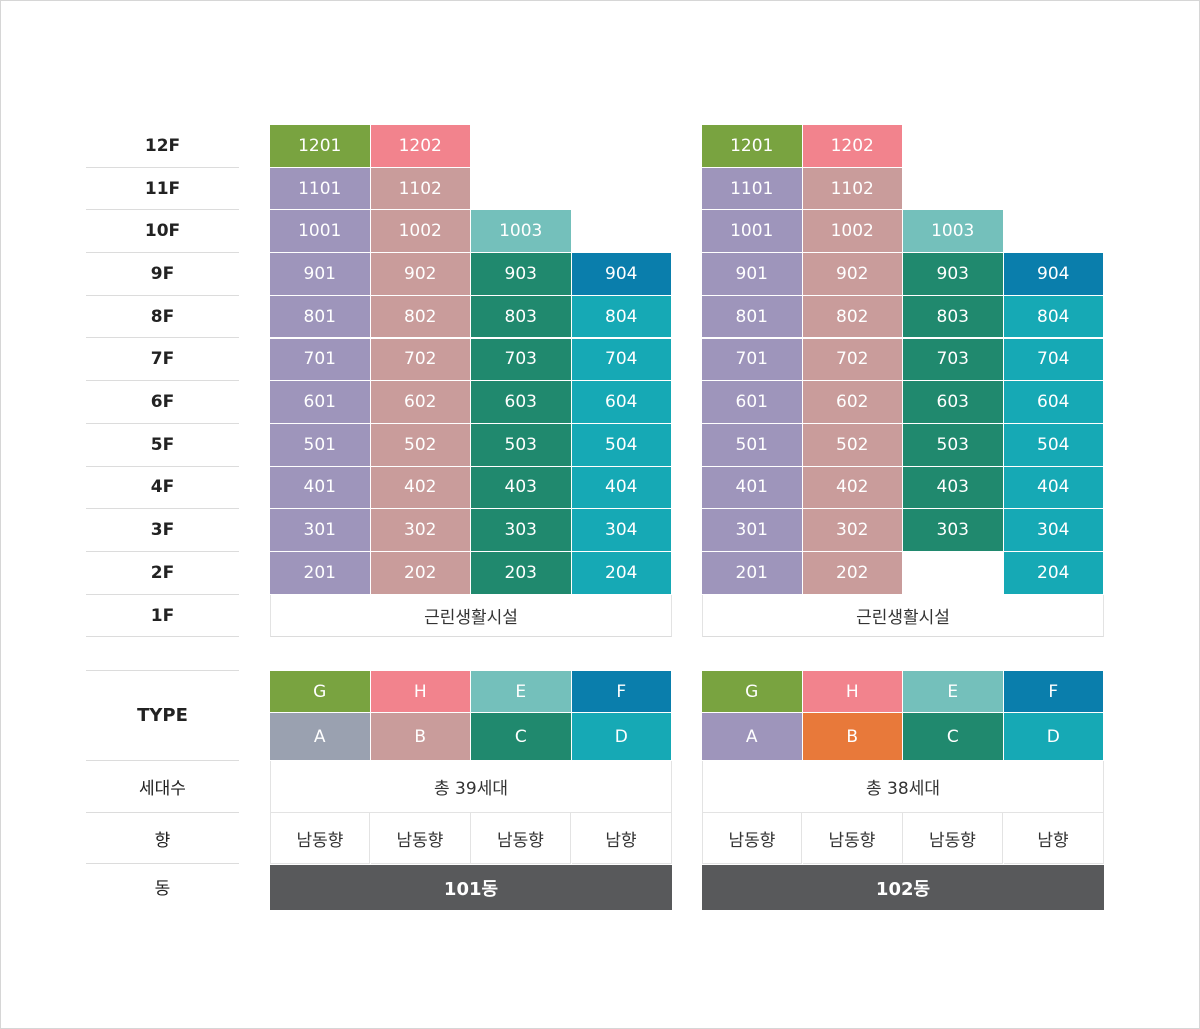  I want to click on unit-cell: 504, so click(1053, 444).